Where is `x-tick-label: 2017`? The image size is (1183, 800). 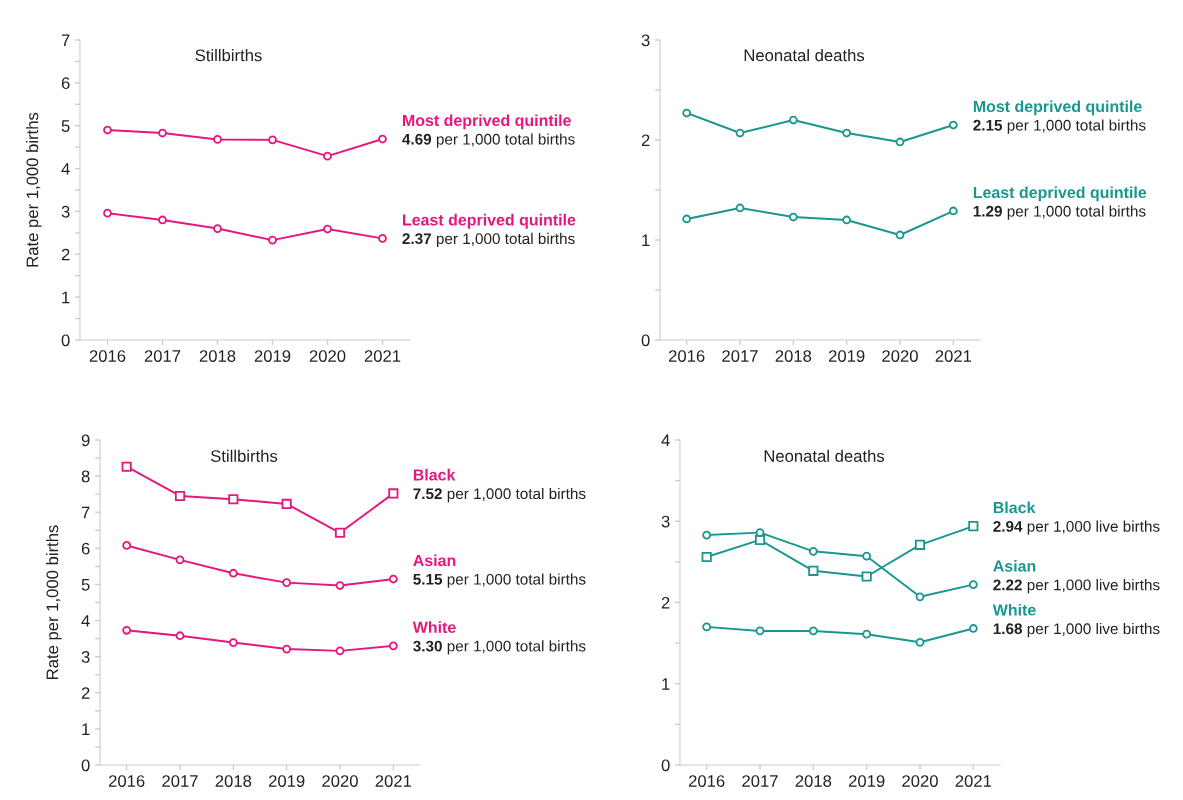
x-tick-label: 2017 is located at coordinates (162, 356).